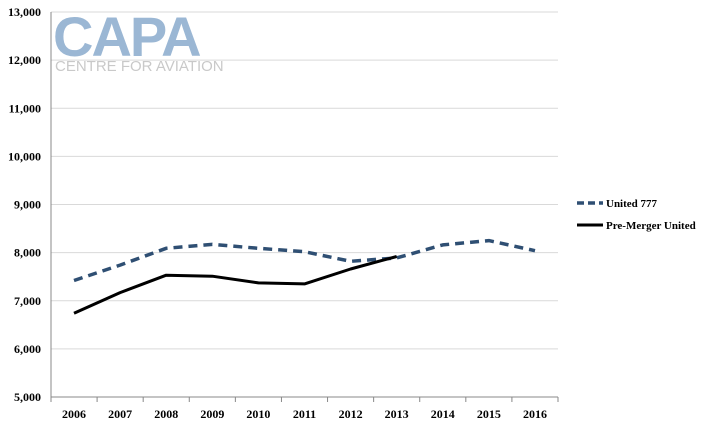 Image resolution: width=713 pixels, height=426 pixels. I want to click on legend-label: Pre-Merger United, so click(651, 226).